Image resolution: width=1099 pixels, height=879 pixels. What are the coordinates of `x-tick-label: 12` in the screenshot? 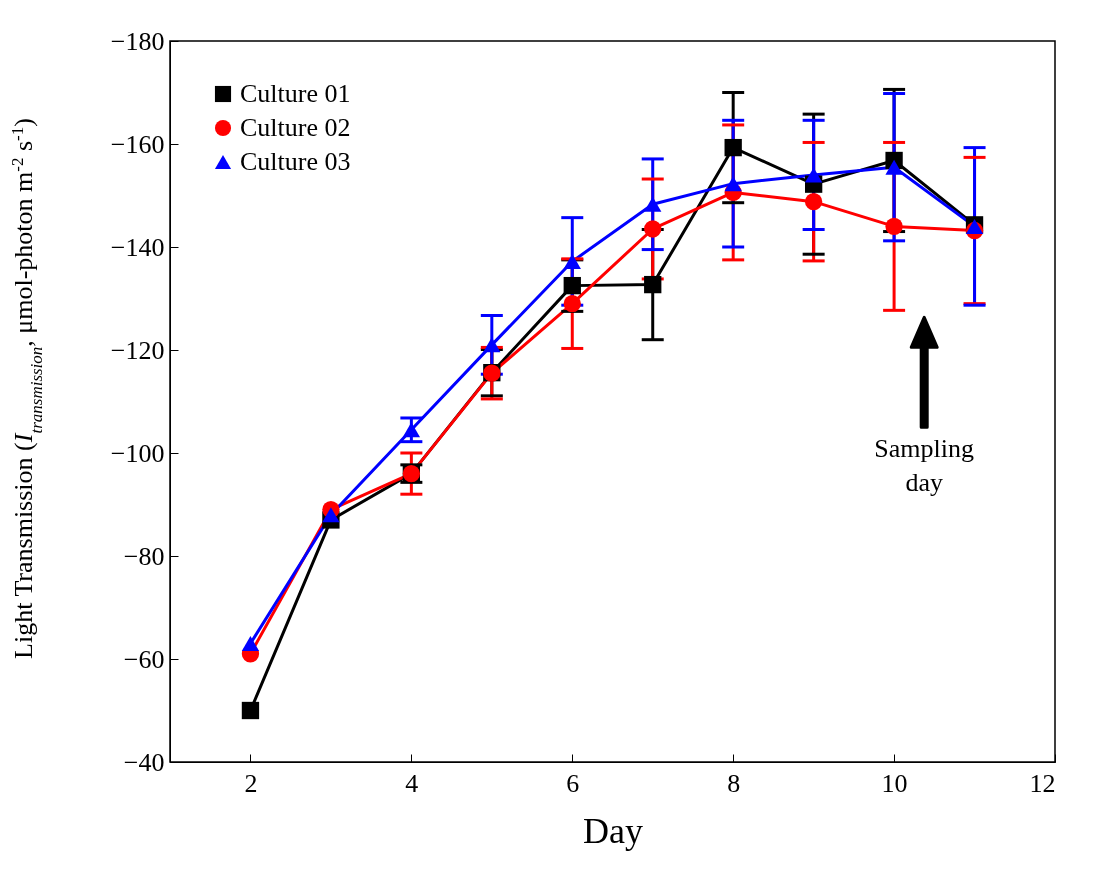 It's located at (1042, 783).